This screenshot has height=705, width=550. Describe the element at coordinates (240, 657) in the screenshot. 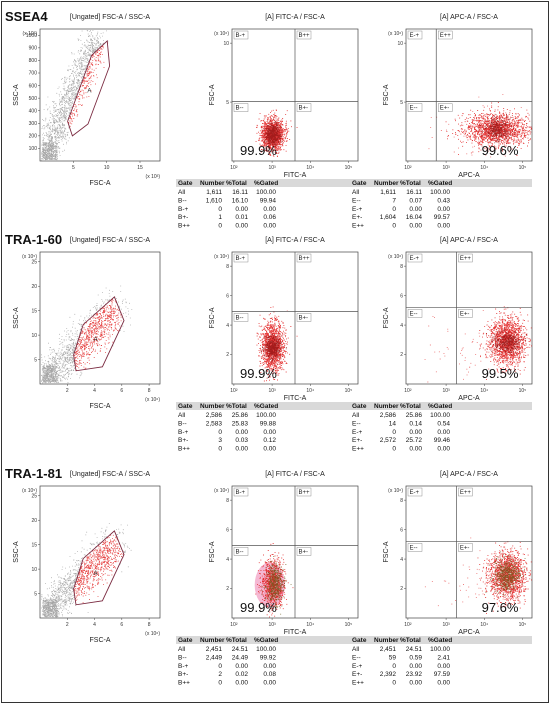

I see `table-cell: 24.49` at that location.